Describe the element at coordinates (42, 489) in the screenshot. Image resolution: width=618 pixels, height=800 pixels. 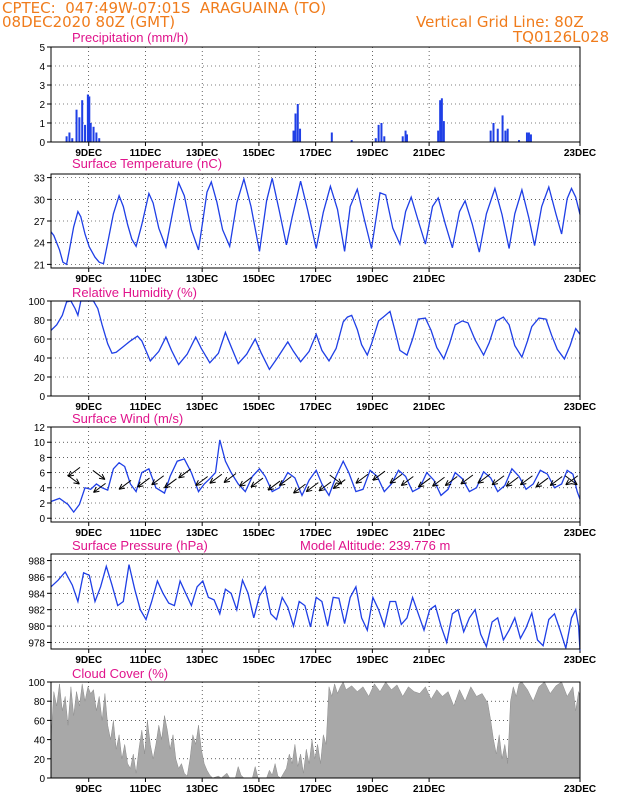
I see `y-tick-label: 4` at that location.